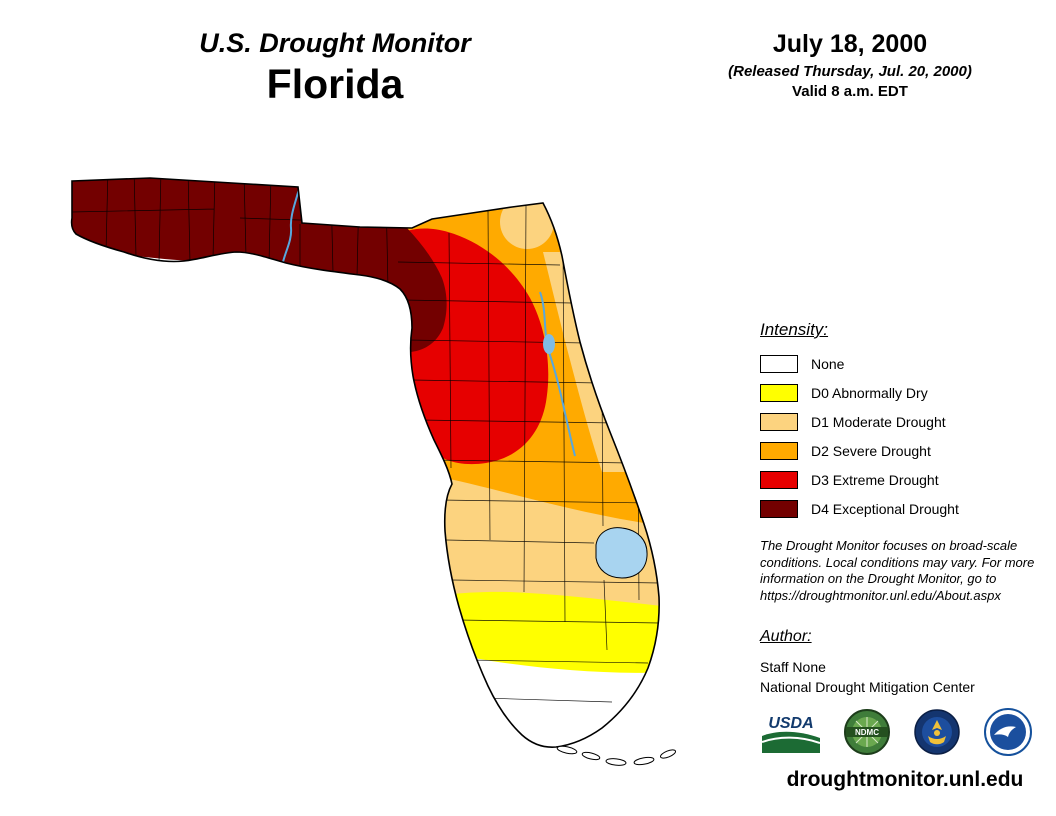  What do you see at coordinates (622, 404) in the screenshot?
I see `coastal-river` at bounding box center [622, 404].